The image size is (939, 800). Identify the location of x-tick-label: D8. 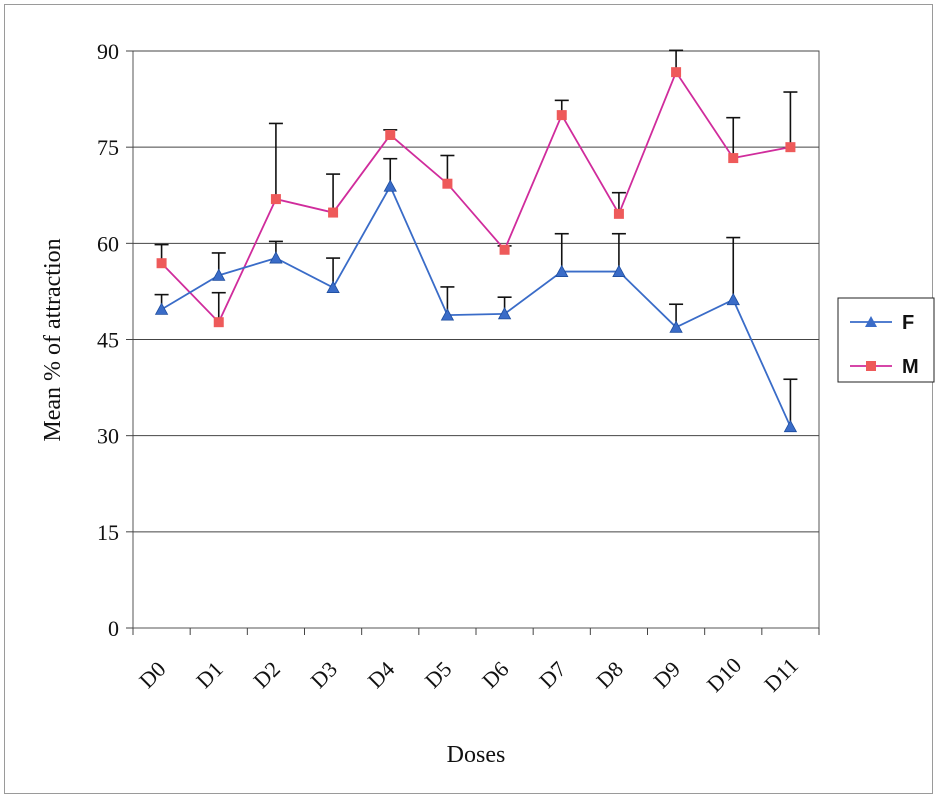
(609, 674).